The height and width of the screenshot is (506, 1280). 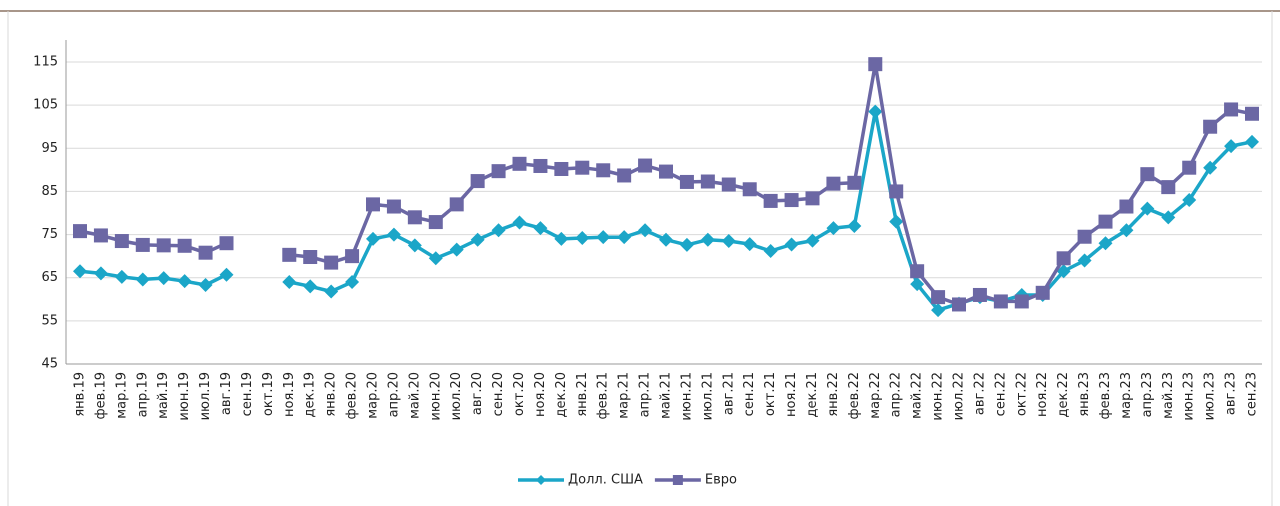 What do you see at coordinates (184, 396) in the screenshot?
I see `x-tick-label: июн.19` at bounding box center [184, 396].